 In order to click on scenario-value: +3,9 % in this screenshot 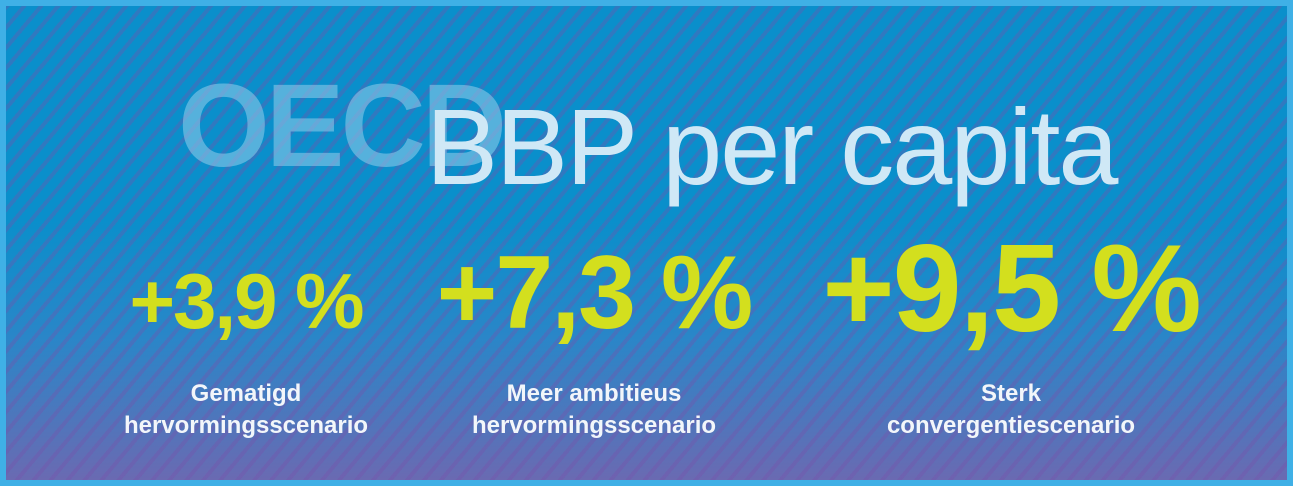, I will do `click(246, 301)`.